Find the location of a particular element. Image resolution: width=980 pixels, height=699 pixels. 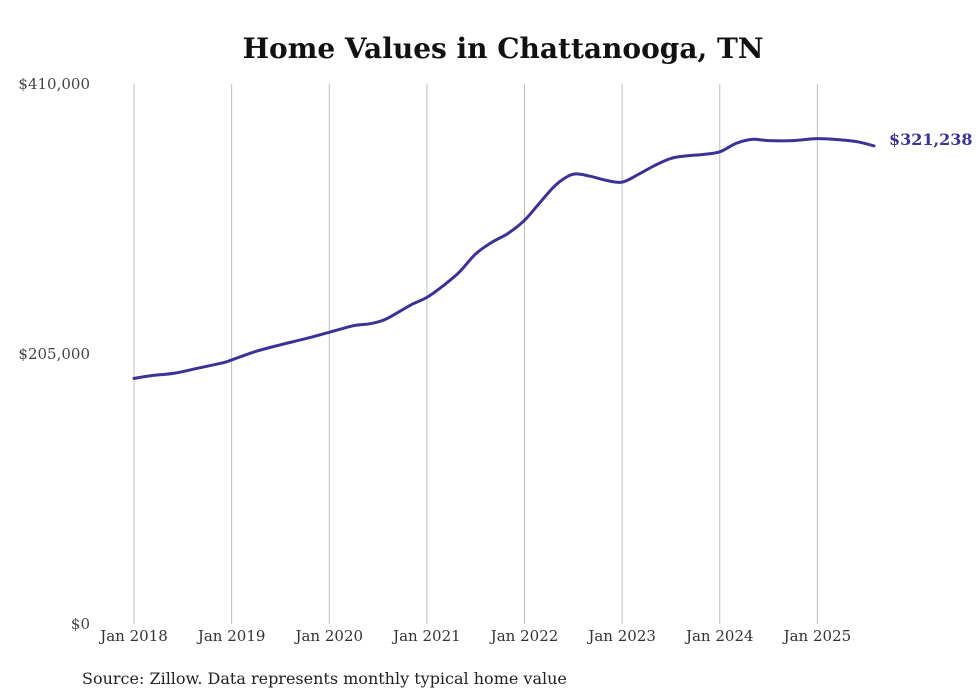

series-end-label: $321,238 is located at coordinates (931, 139).